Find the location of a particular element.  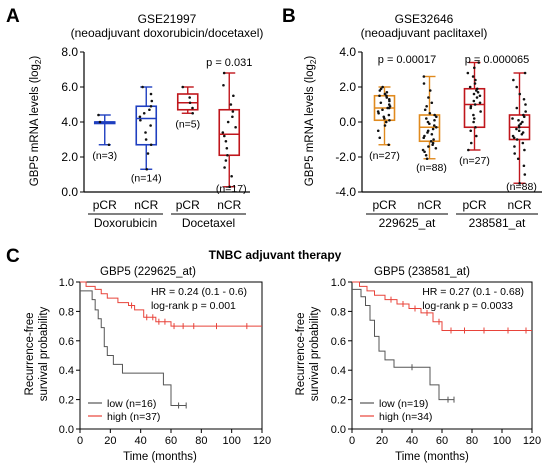

panel-c2-xtick-label: 100 is located at coordinates (502, 441).